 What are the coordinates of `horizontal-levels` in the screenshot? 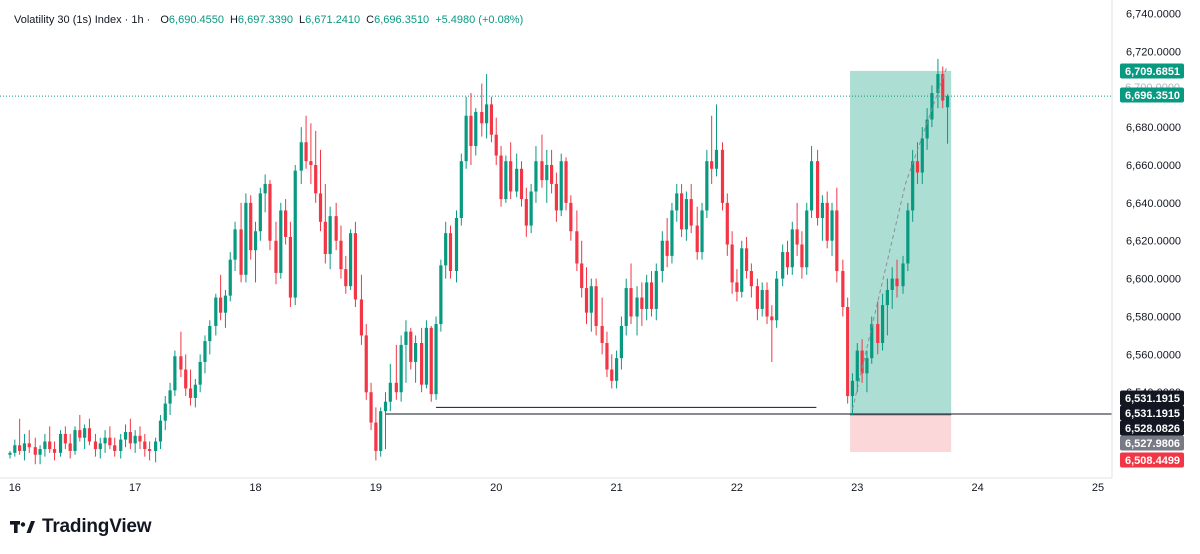 It's located at (748, 410).